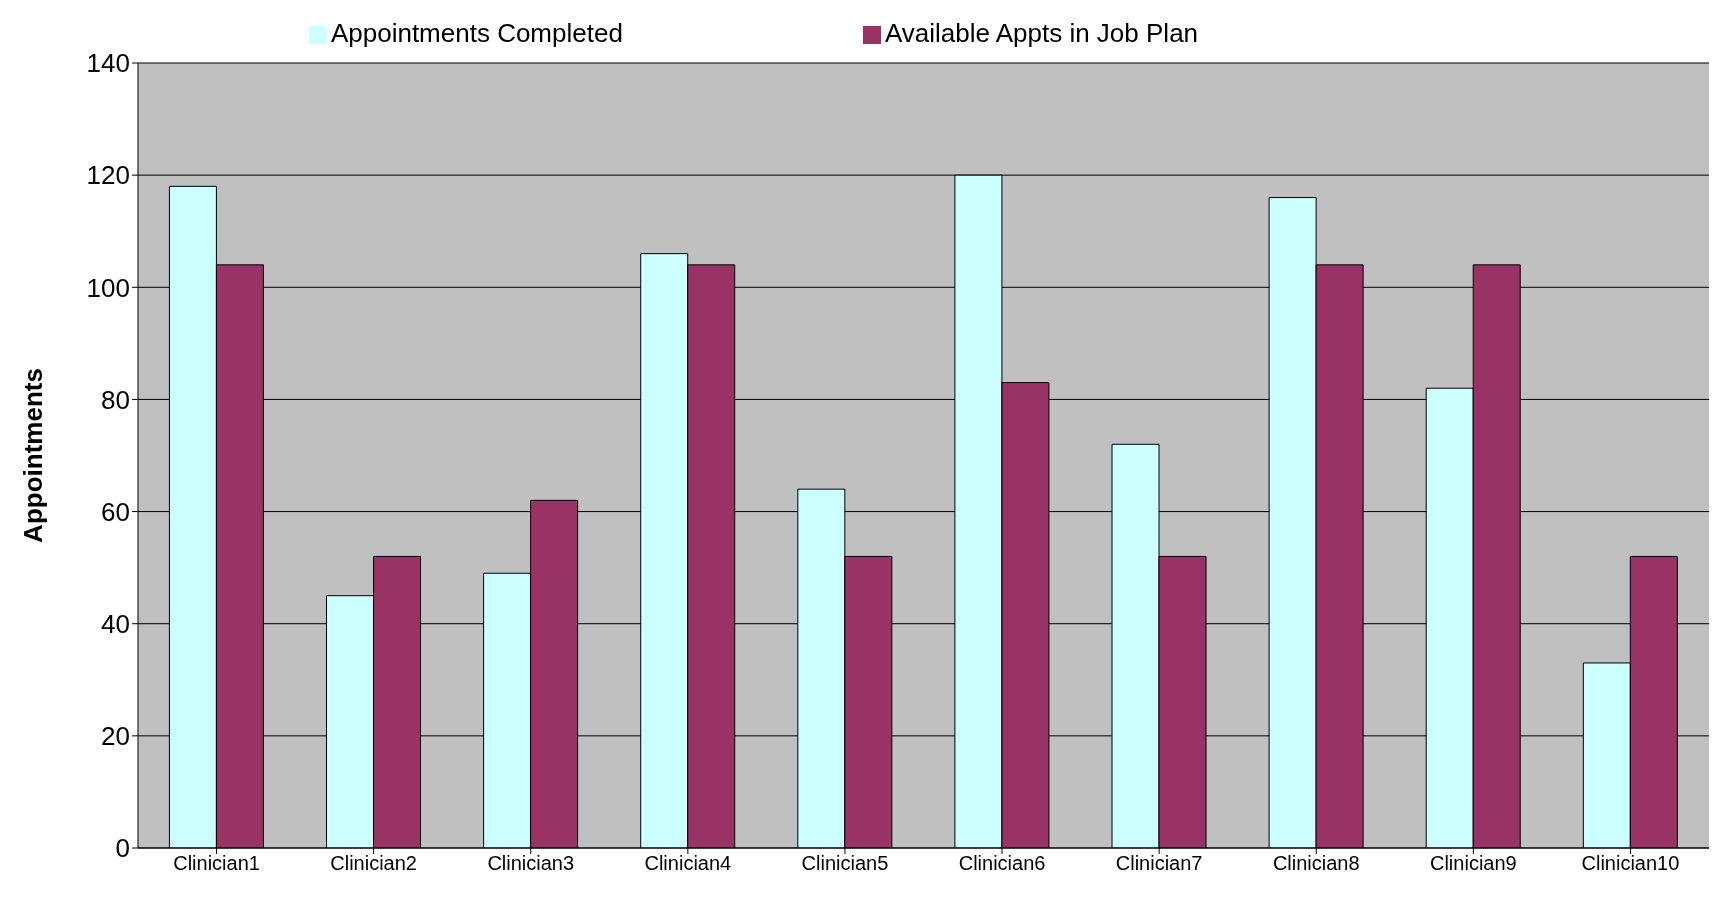  Describe the element at coordinates (115, 623) in the screenshot. I see `y-tick-label: 40` at that location.